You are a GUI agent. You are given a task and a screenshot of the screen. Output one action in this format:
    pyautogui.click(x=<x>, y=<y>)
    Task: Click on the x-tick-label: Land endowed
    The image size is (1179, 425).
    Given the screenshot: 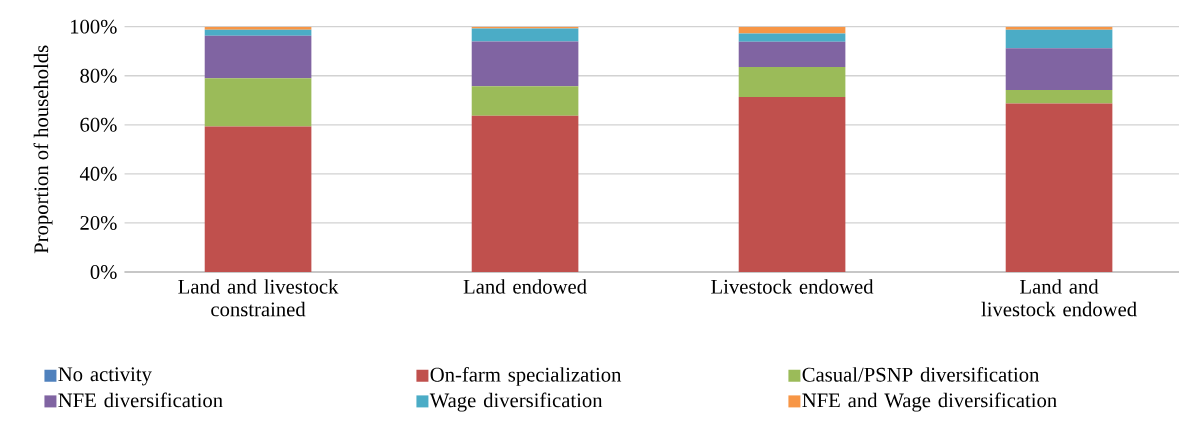 What is the action you would take?
    pyautogui.click(x=525, y=286)
    